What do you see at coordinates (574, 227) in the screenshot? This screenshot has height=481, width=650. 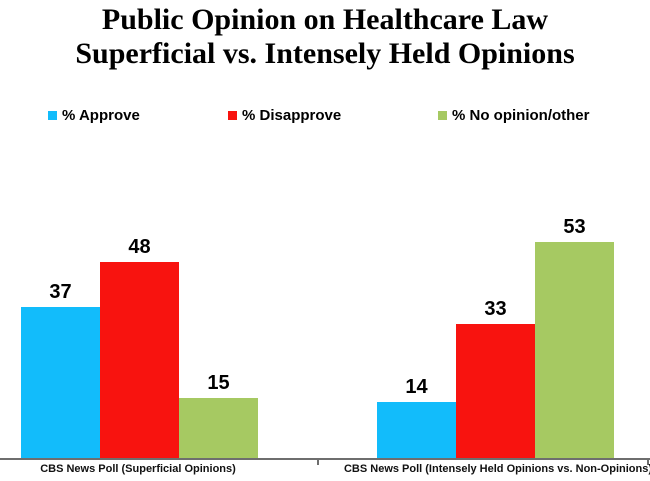 I see `bar-value-label: 53` at bounding box center [574, 227].